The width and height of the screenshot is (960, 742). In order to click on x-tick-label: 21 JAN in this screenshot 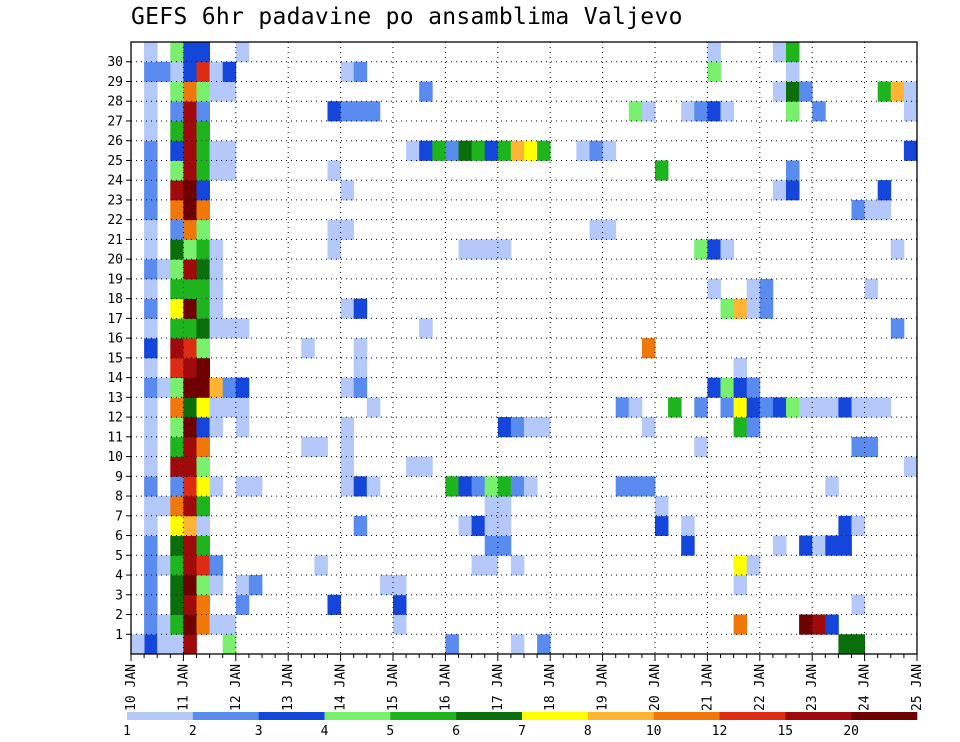, I will do `click(707, 687)`.